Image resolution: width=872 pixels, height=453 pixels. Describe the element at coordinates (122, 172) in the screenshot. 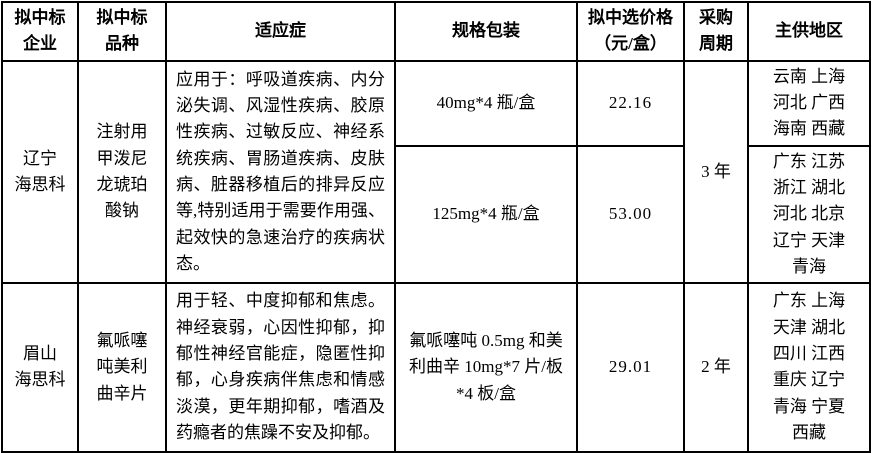

I see `product-cell: 注射用 甲泼尼 龙琥珀 酸钠` at that location.